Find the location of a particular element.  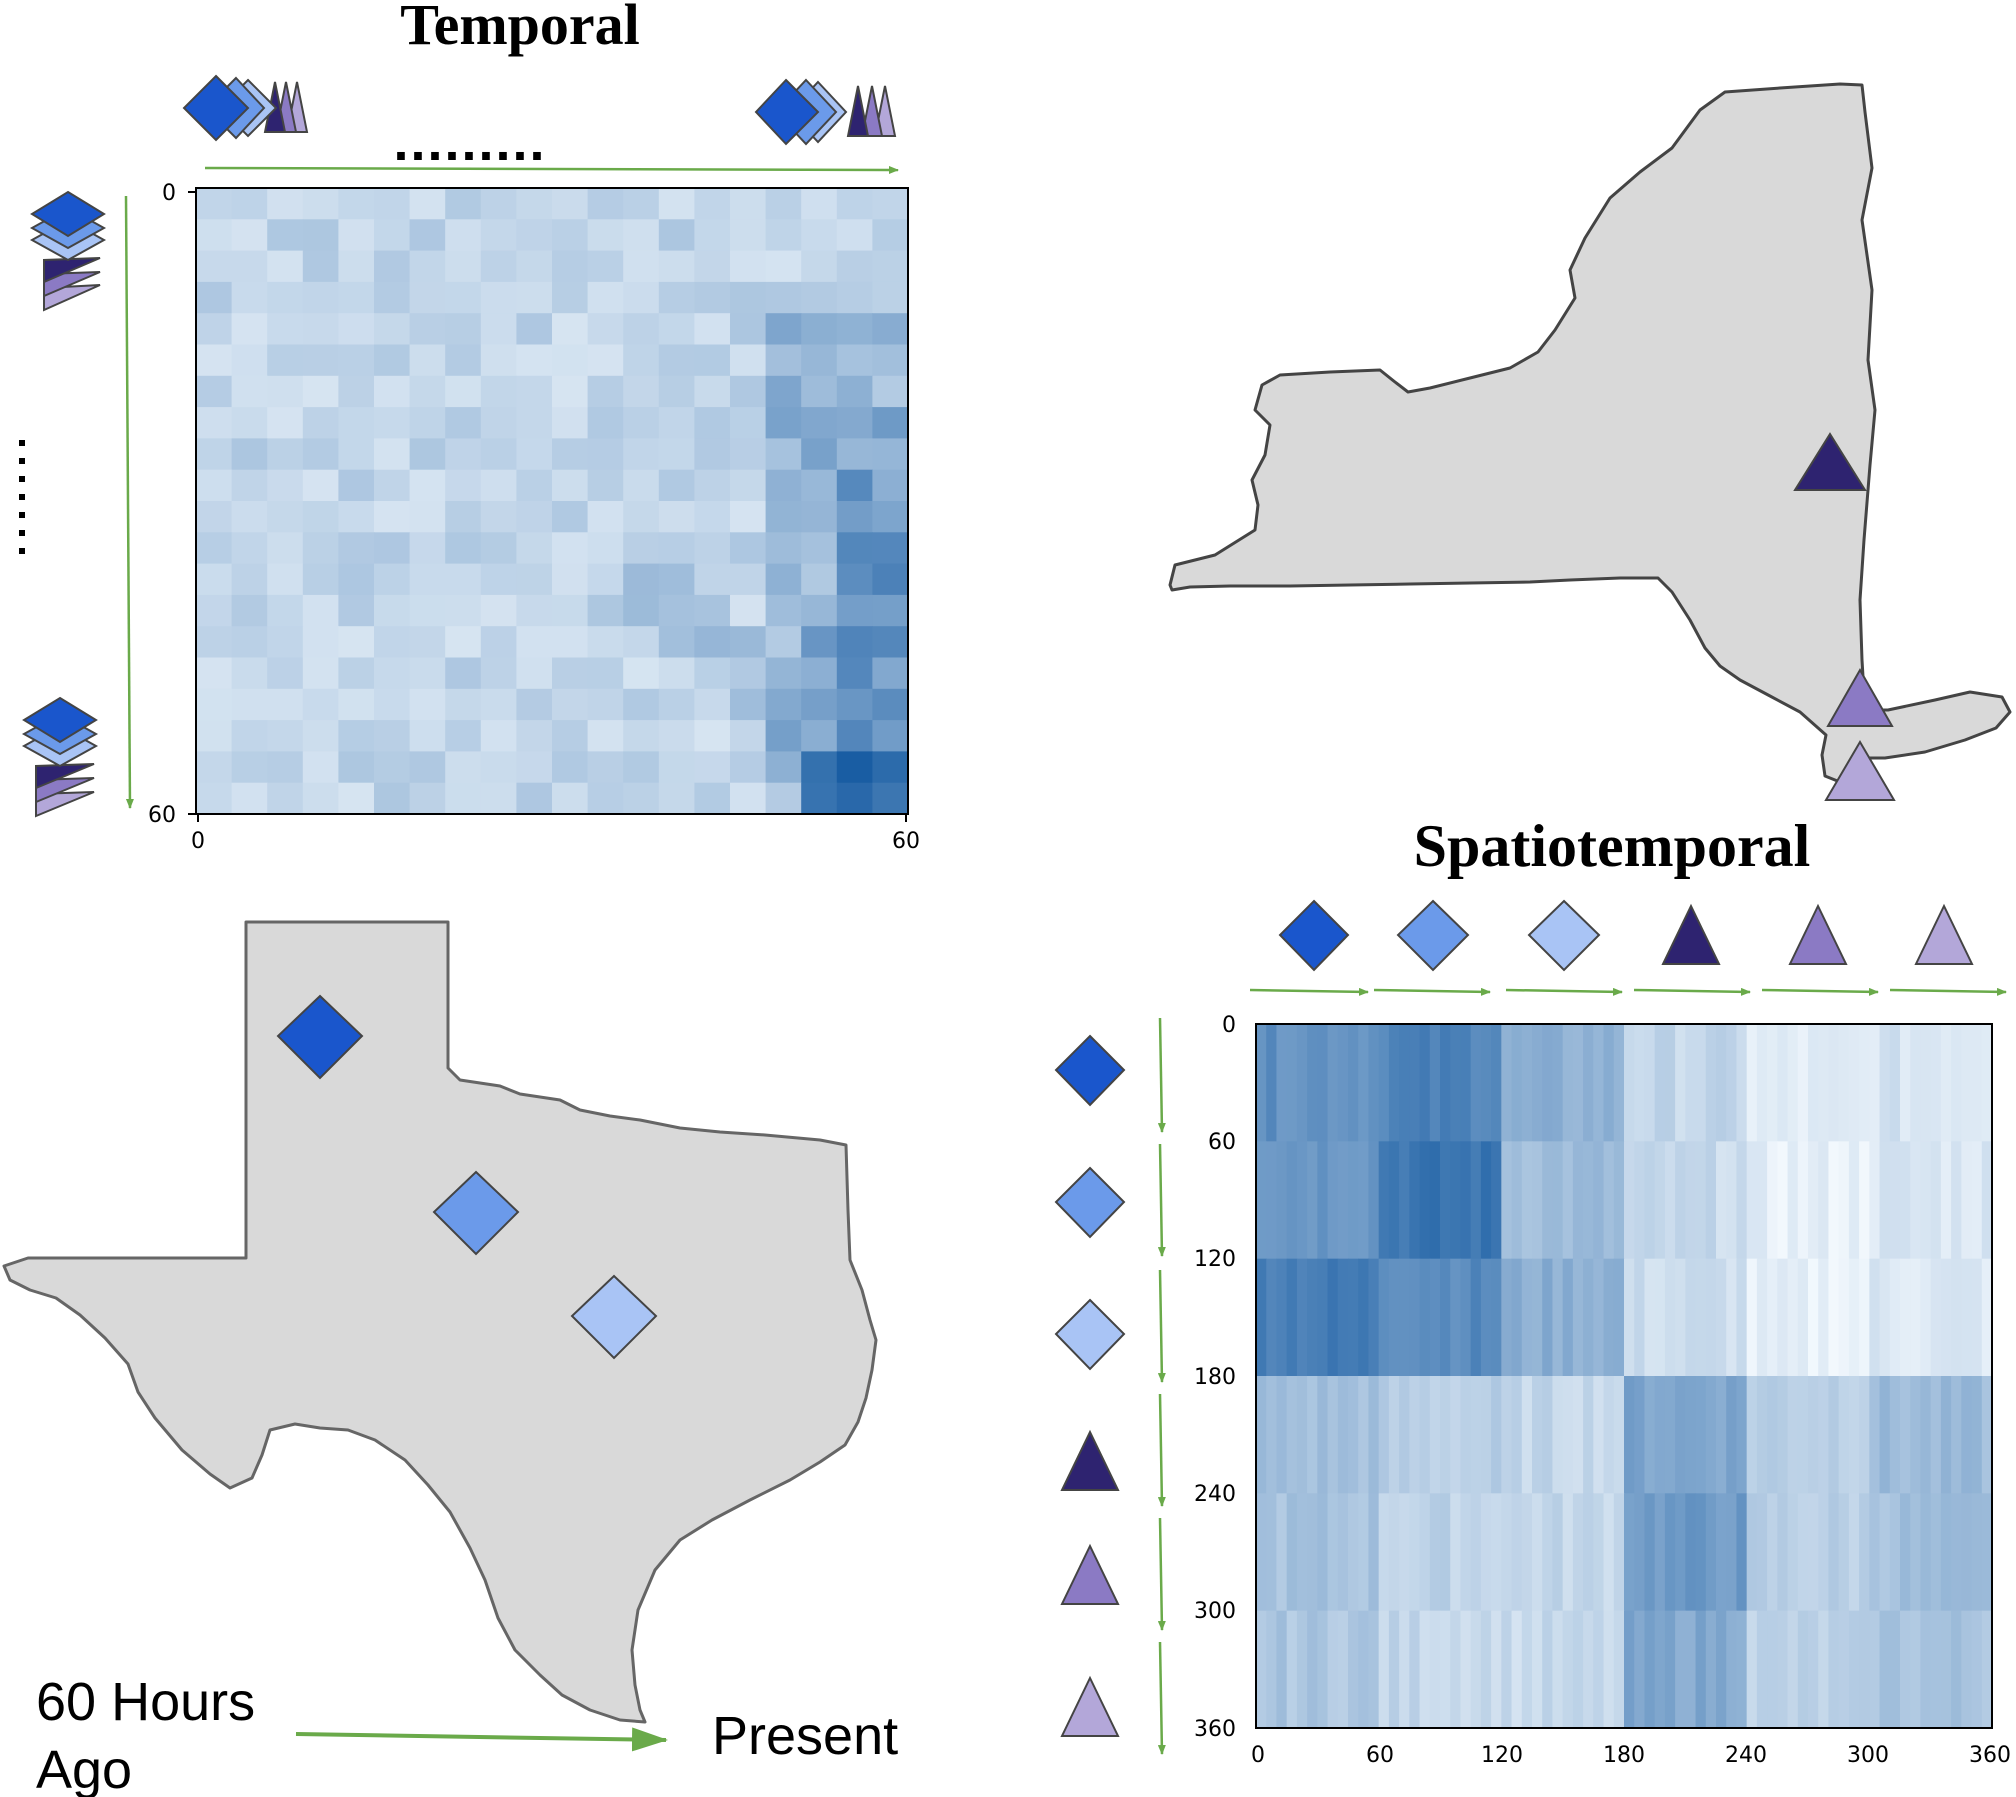

spatiotemporal-heatmap-frame is located at coordinates (1624, 1376).